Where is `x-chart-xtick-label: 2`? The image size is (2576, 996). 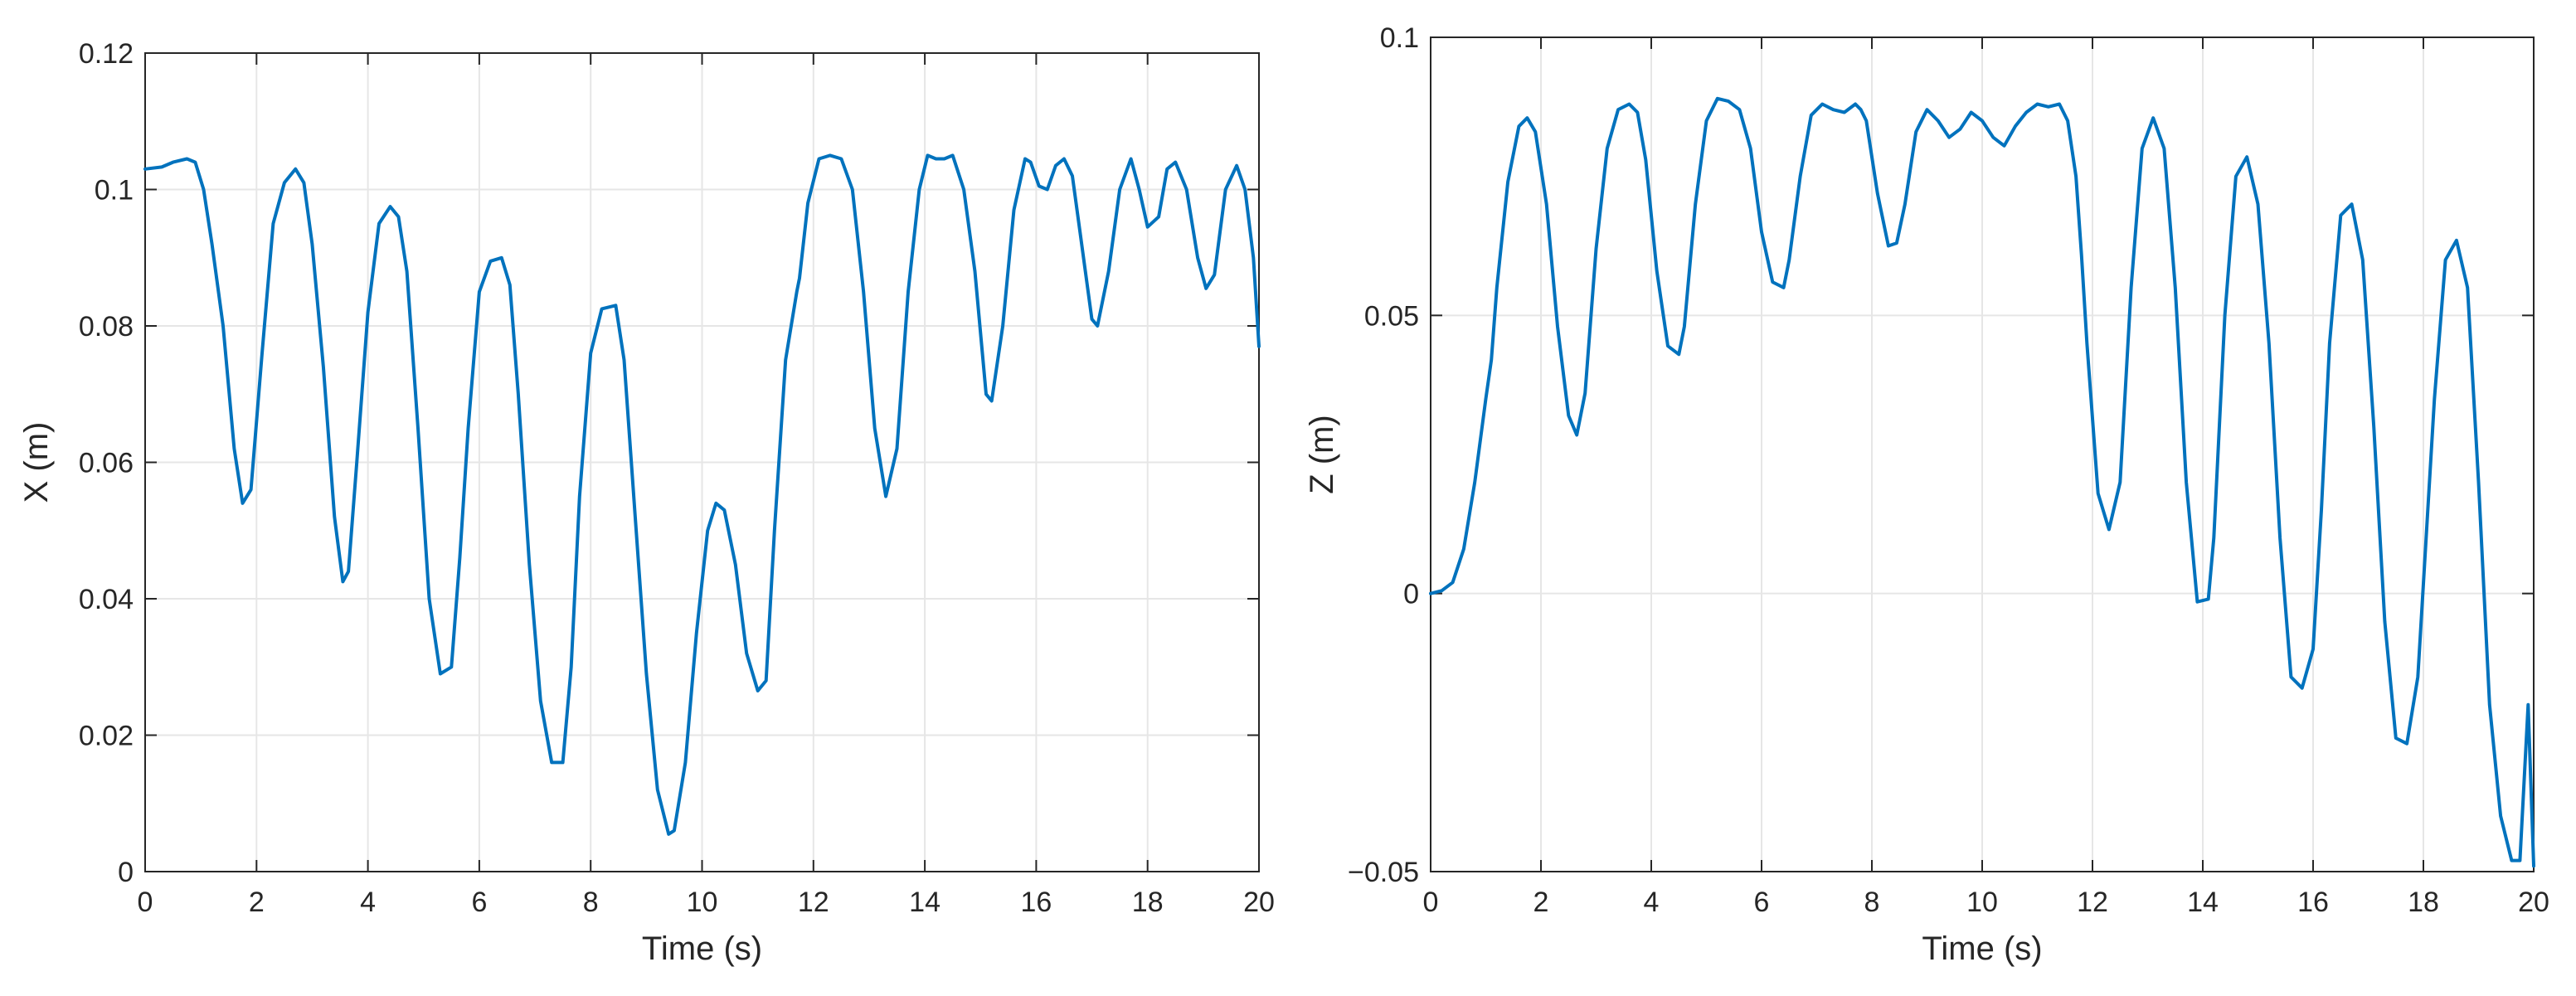
x-chart-xtick-label: 2 is located at coordinates (257, 902).